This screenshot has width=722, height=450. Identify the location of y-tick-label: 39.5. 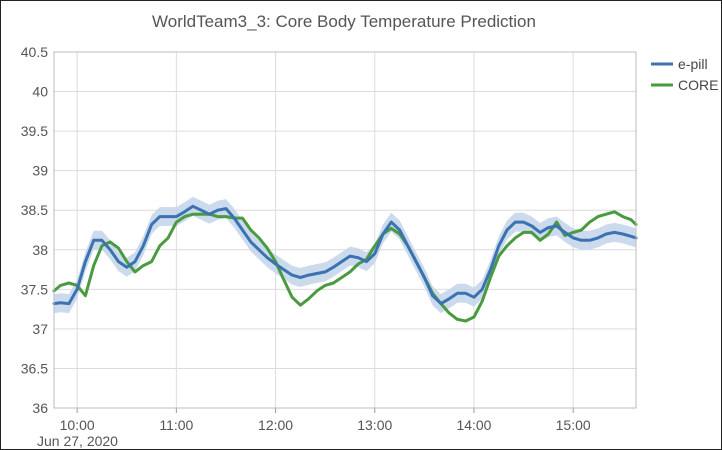
(34, 131).